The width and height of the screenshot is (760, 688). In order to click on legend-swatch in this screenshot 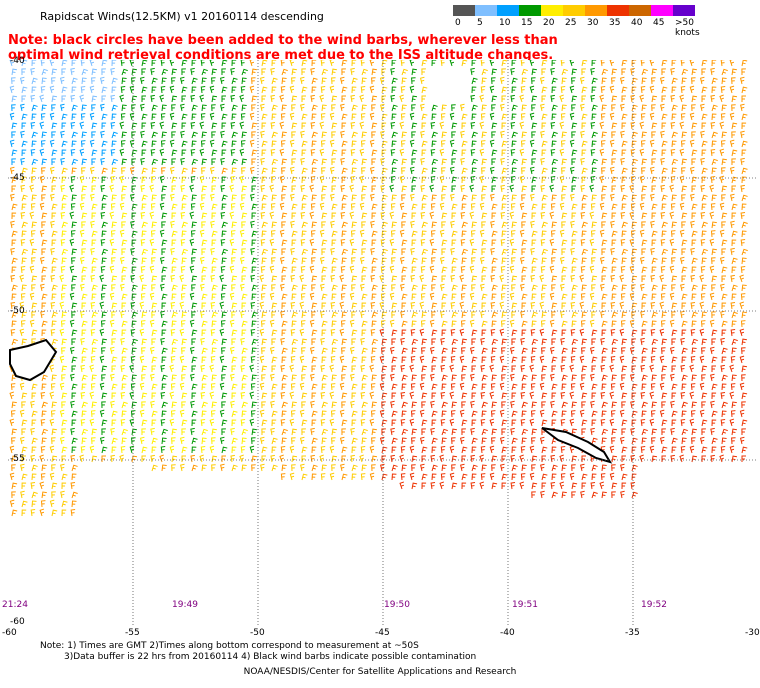, I will do `click(552, 10)`.